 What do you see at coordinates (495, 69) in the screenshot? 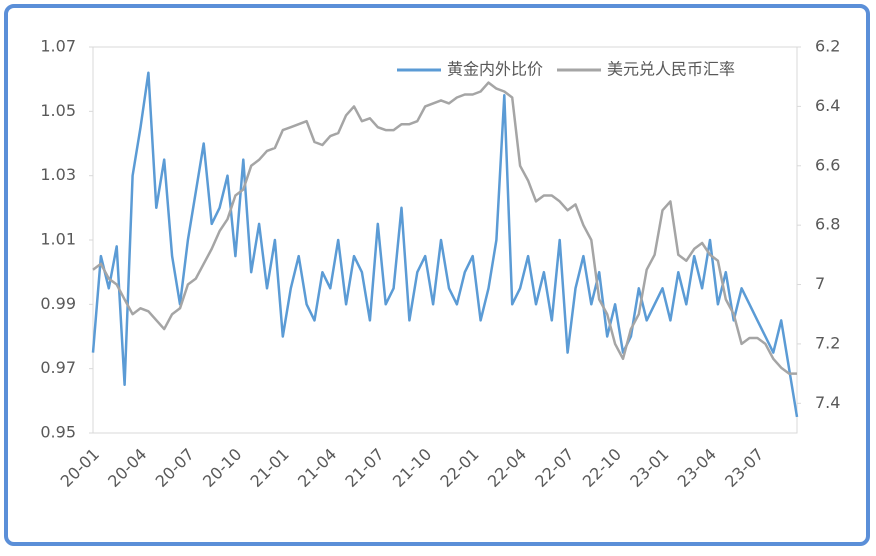
I see `legend-label: 黄金内外比价` at bounding box center [495, 69].